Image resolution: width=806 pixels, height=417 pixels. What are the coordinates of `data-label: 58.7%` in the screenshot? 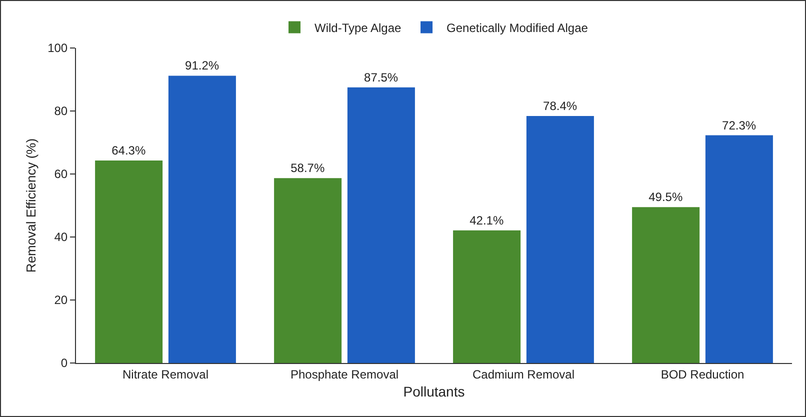 It's located at (307, 168).